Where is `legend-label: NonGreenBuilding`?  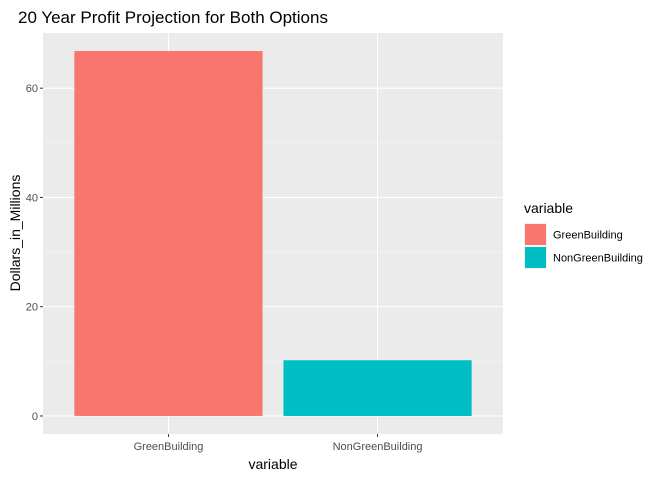
legend-label: NonGreenBuilding is located at coordinates (598, 259).